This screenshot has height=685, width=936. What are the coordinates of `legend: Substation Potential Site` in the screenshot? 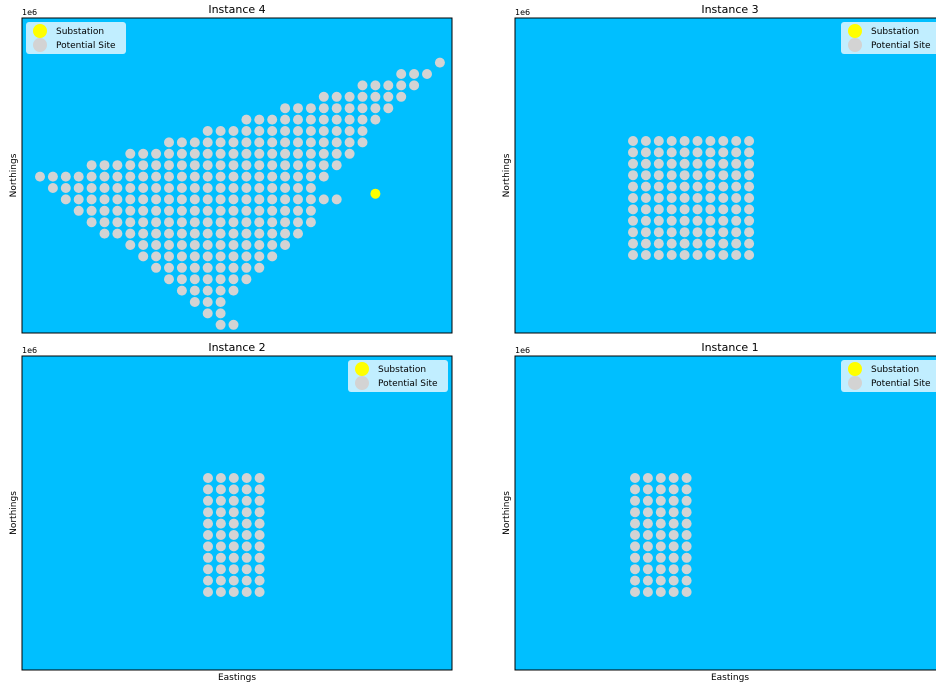 It's located at (888, 38).